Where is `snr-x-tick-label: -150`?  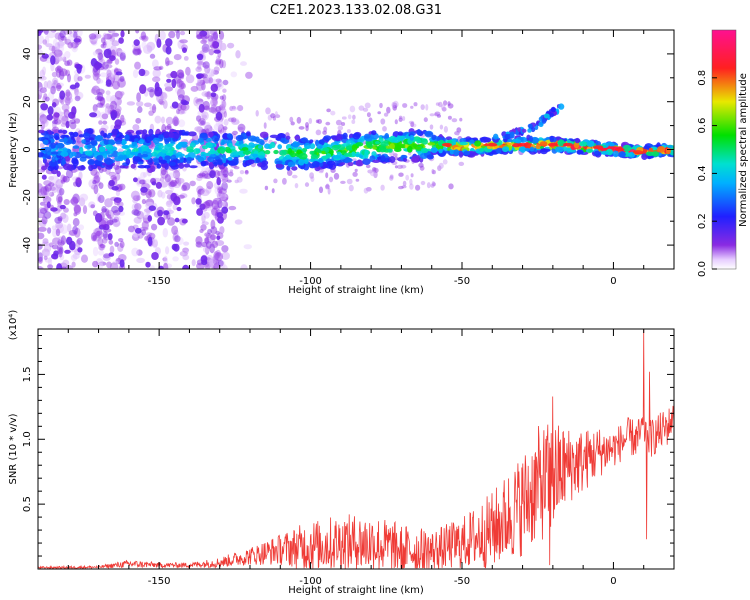
snr-x-tick-label: -150 is located at coordinates (159, 581).